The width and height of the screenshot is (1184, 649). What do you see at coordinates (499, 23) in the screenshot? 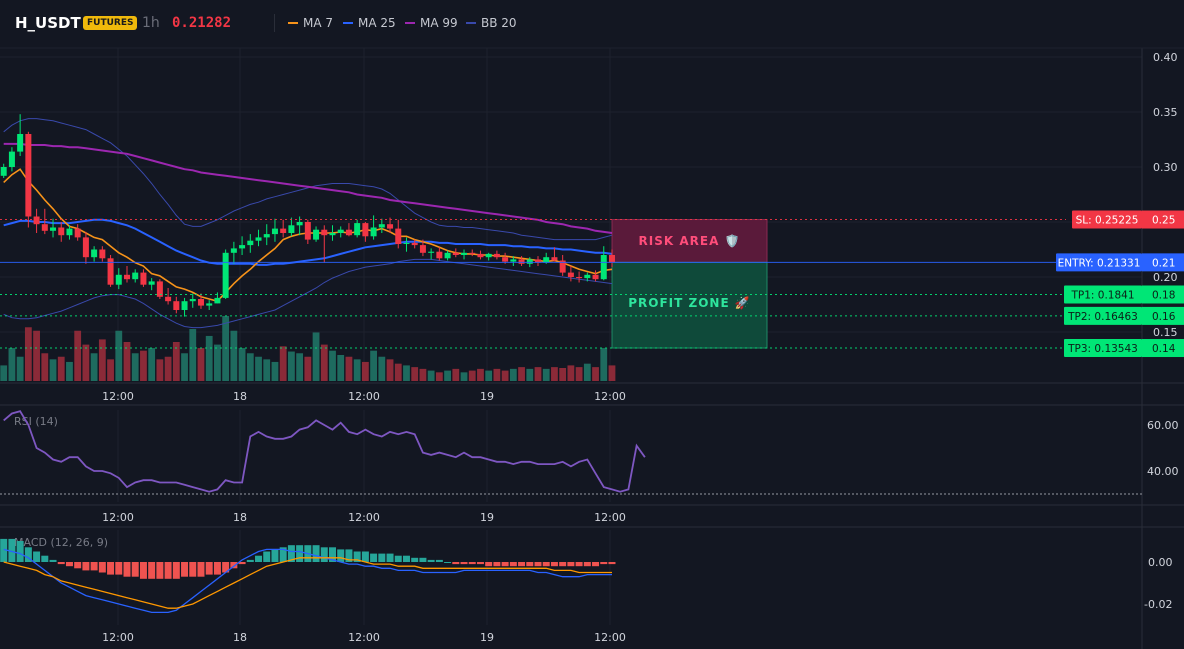
I see `legend-label-bb20: BB 20` at bounding box center [499, 23].